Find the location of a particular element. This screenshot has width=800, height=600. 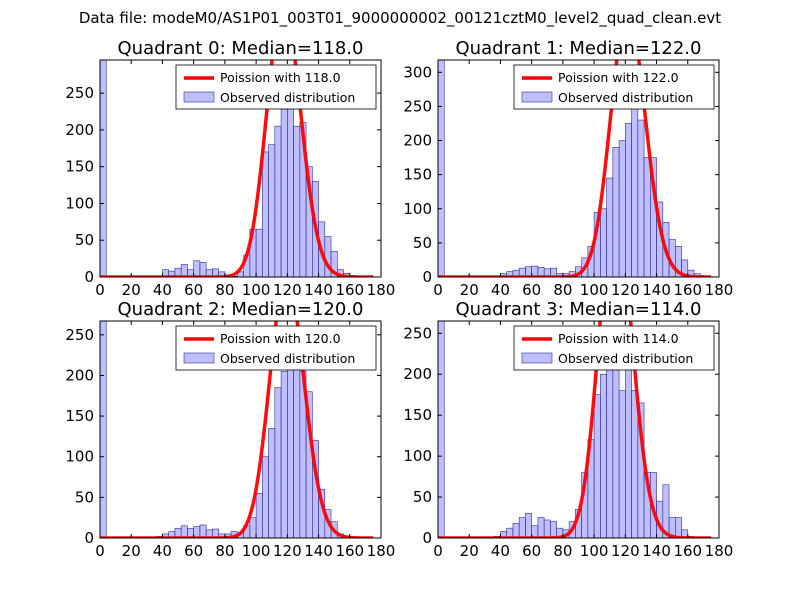

y-tick-label: 300 is located at coordinates (417, 72).